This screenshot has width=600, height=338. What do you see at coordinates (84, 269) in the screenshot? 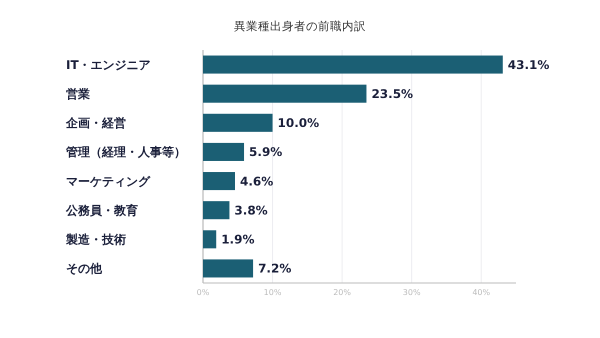
I see `y-tick-label: その他` at bounding box center [84, 269].